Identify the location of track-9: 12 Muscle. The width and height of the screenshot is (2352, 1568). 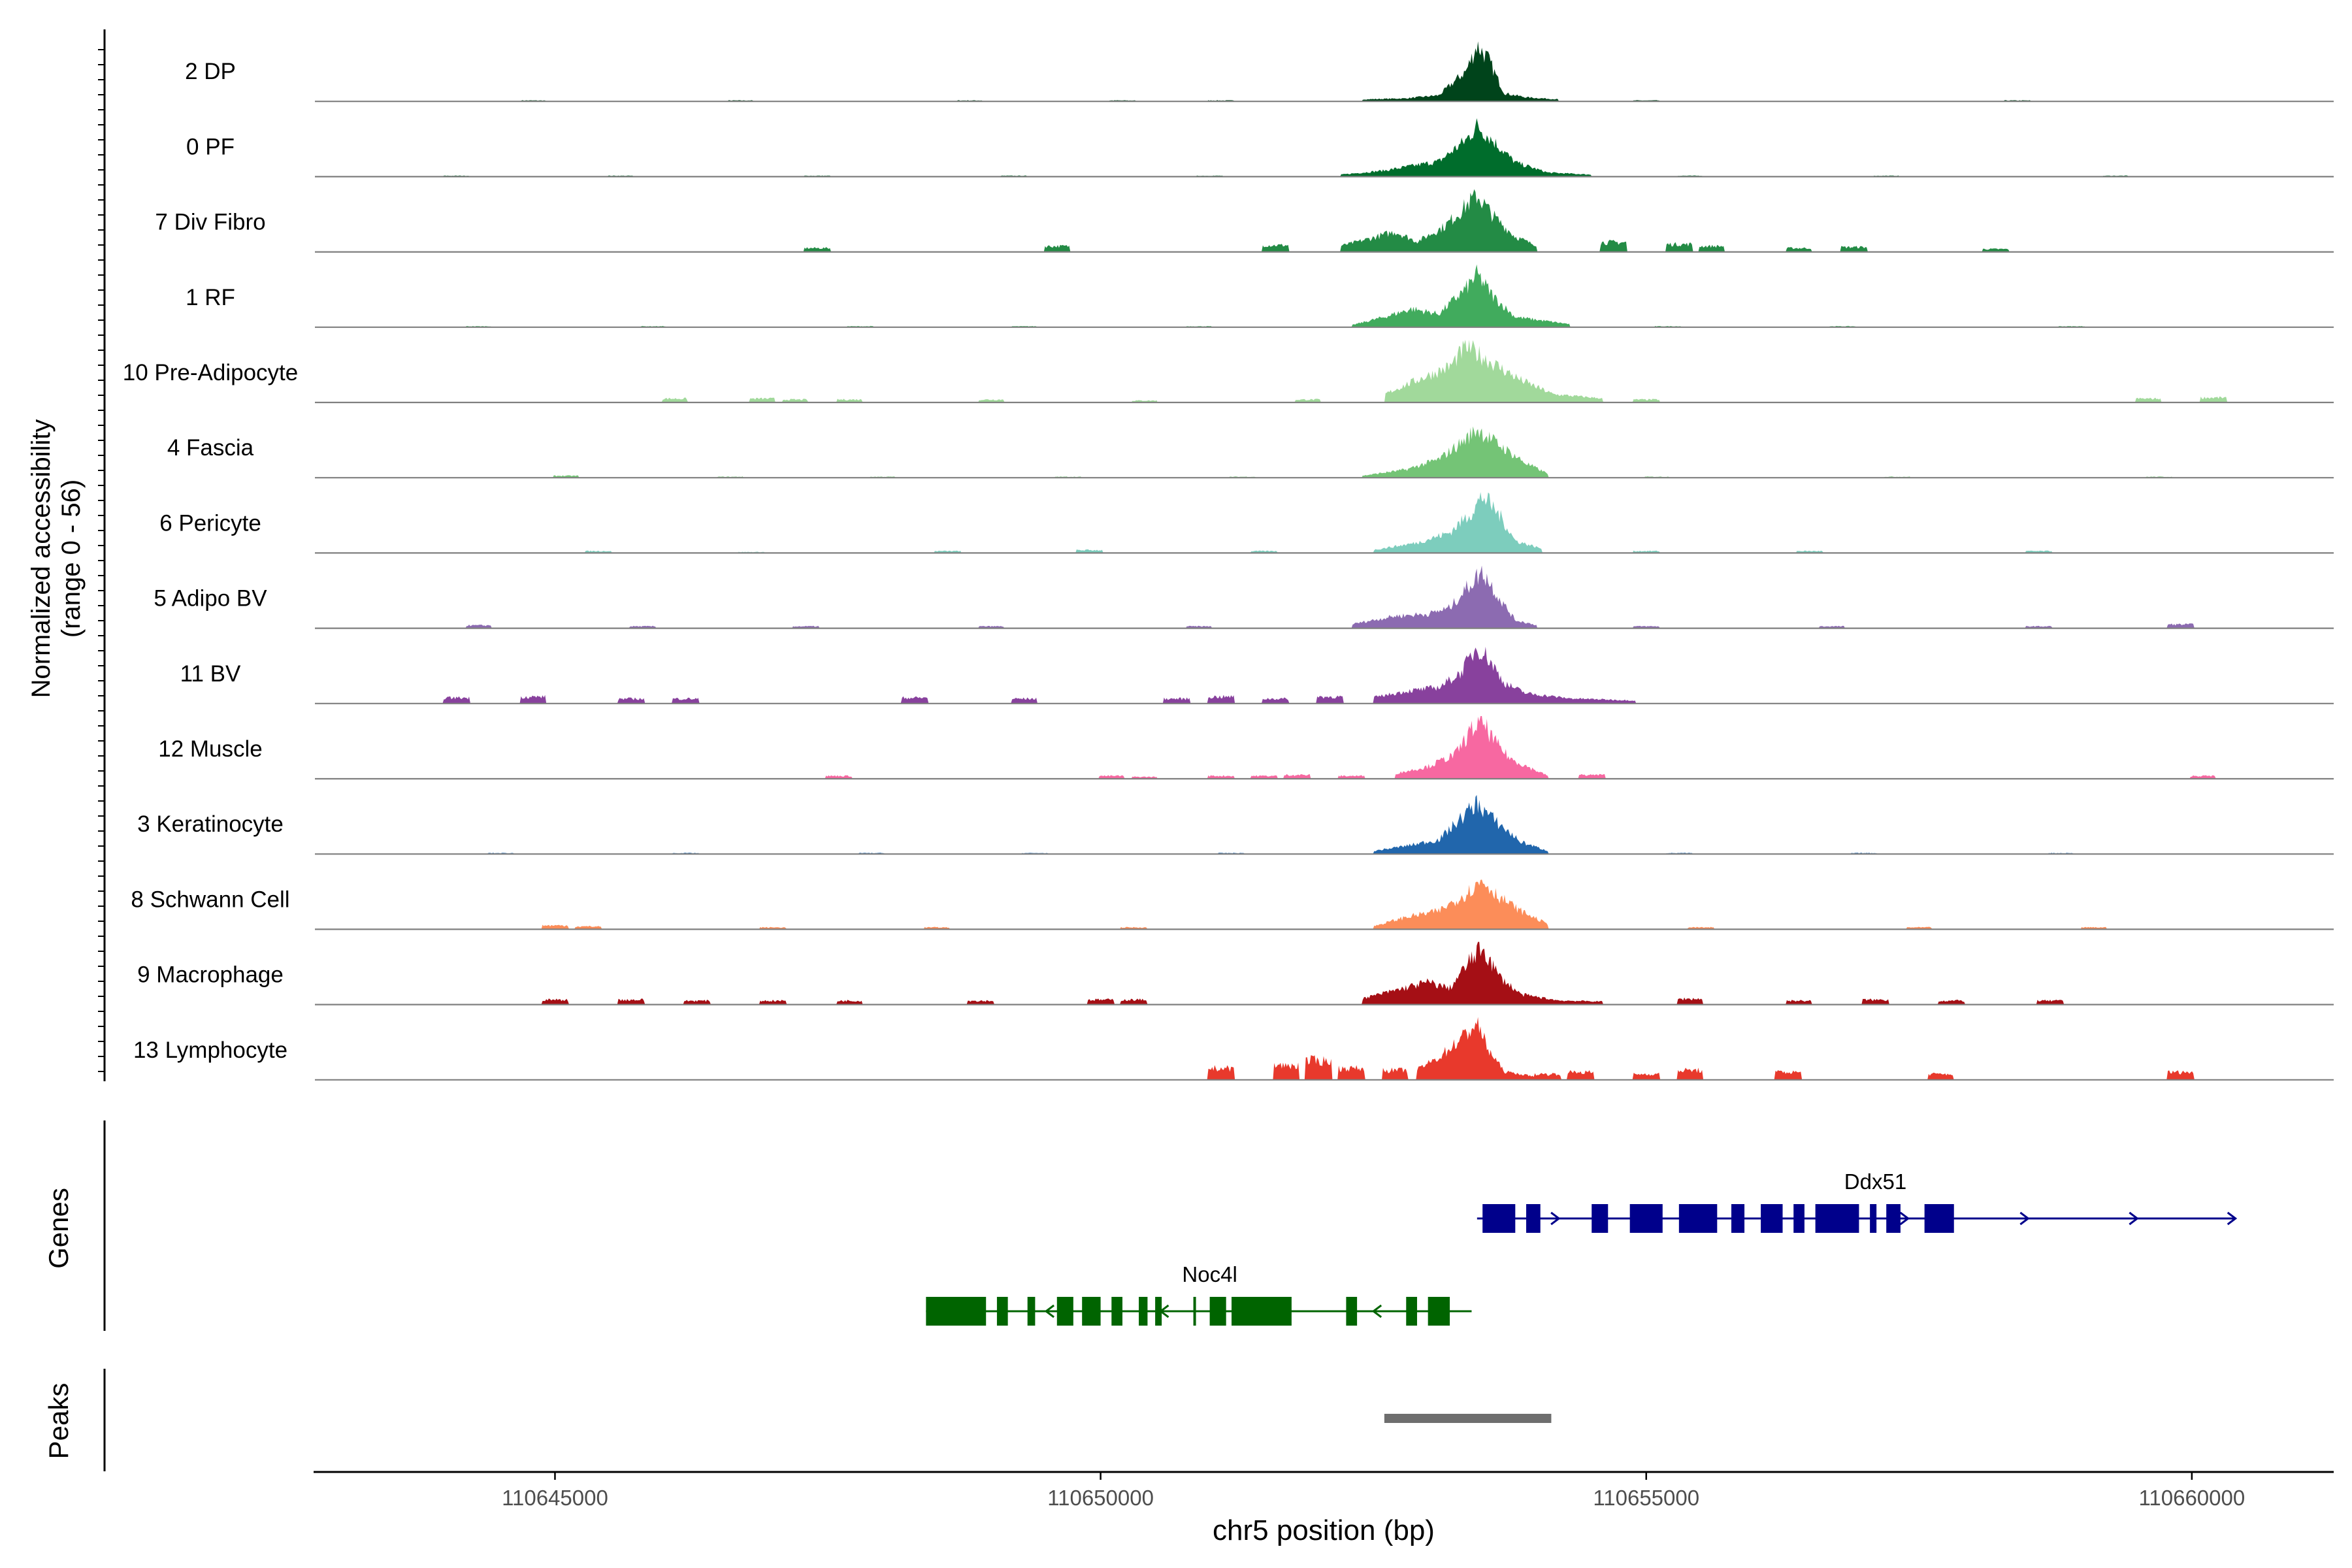
(1246, 748).